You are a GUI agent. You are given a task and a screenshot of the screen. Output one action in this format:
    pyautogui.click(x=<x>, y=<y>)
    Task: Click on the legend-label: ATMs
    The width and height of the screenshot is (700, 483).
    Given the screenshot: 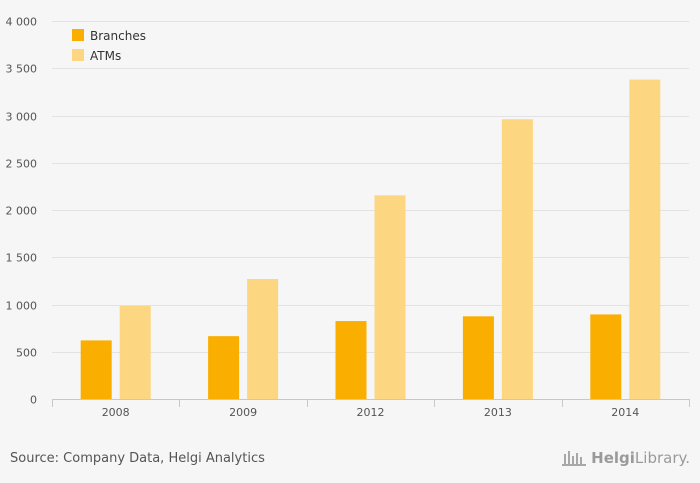 What is the action you would take?
    pyautogui.click(x=105, y=56)
    